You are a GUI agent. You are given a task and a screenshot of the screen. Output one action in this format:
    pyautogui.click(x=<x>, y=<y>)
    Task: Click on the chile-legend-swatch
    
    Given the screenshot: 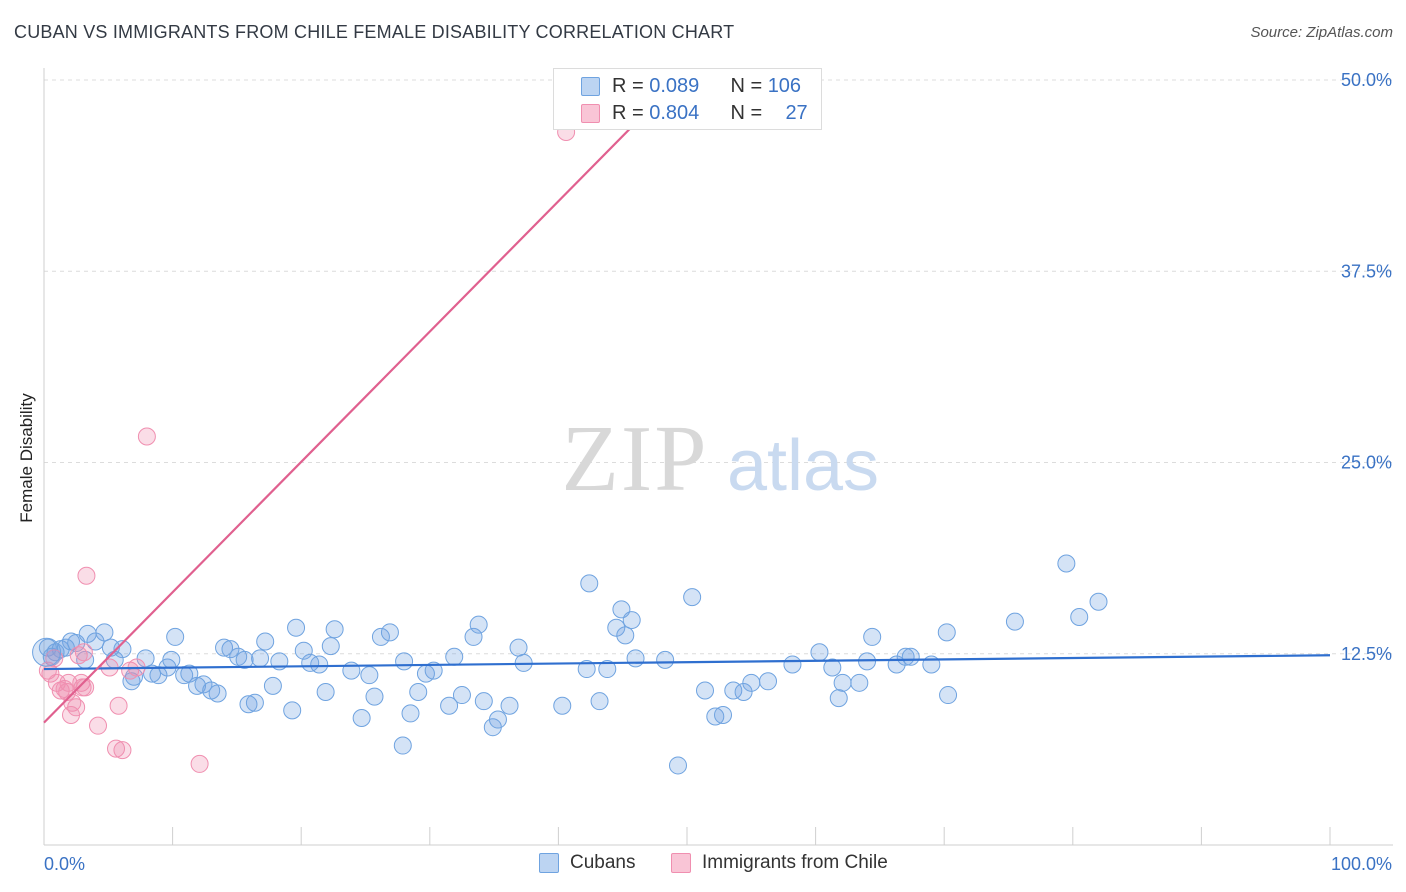 What is the action you would take?
    pyautogui.click(x=681, y=863)
    